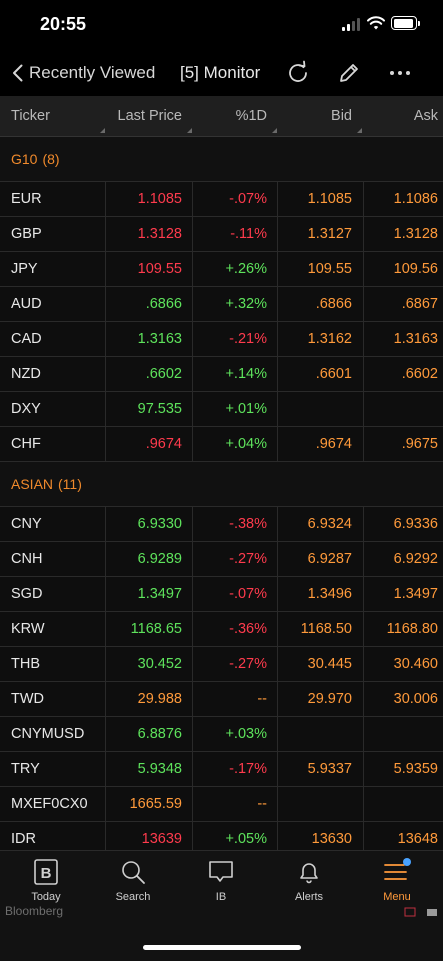 Image resolution: width=443 pixels, height=961 pixels. What do you see at coordinates (159, 559) in the screenshot?
I see `last-price-cell: 6.9289` at bounding box center [159, 559].